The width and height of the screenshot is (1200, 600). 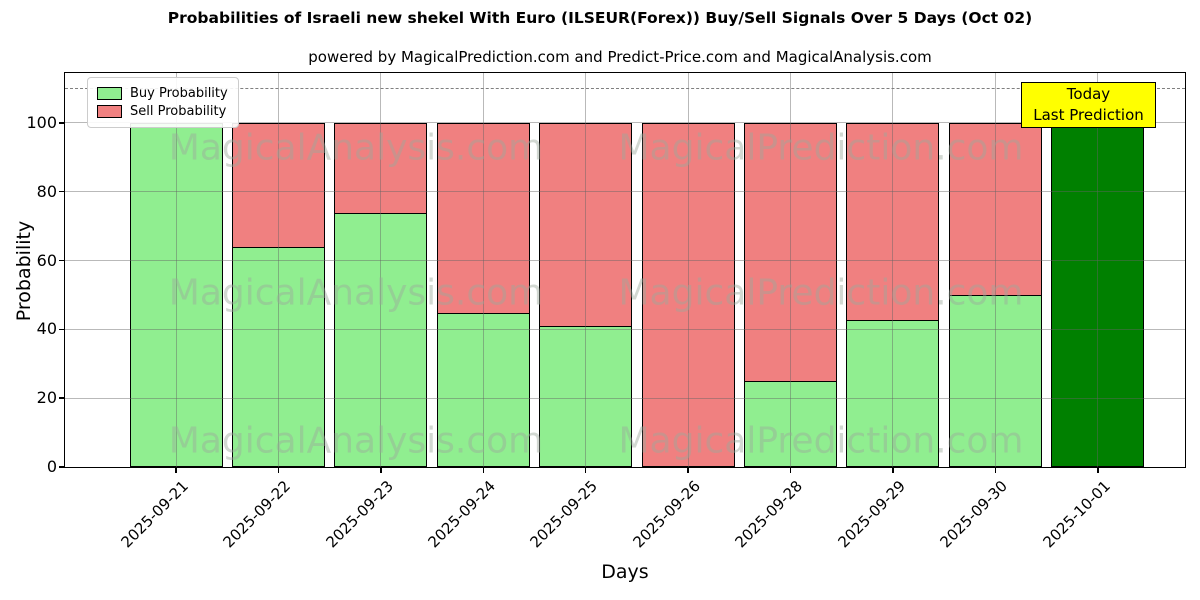 I want to click on y-tick-label: 80, so click(x=46, y=191).